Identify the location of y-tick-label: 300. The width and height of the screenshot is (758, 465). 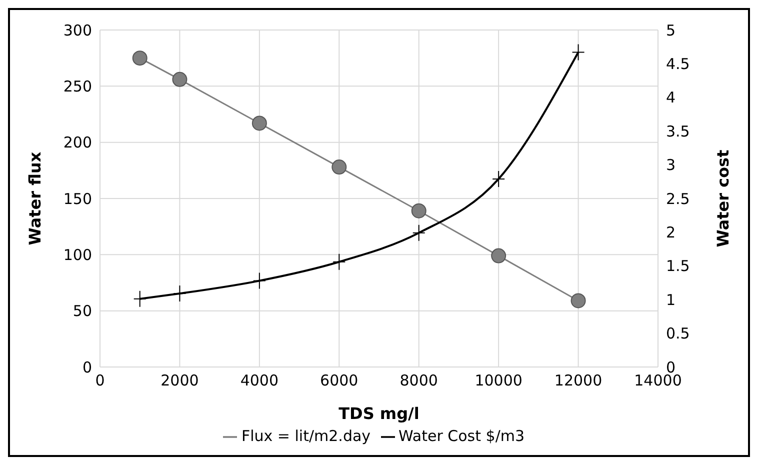
(77, 30).